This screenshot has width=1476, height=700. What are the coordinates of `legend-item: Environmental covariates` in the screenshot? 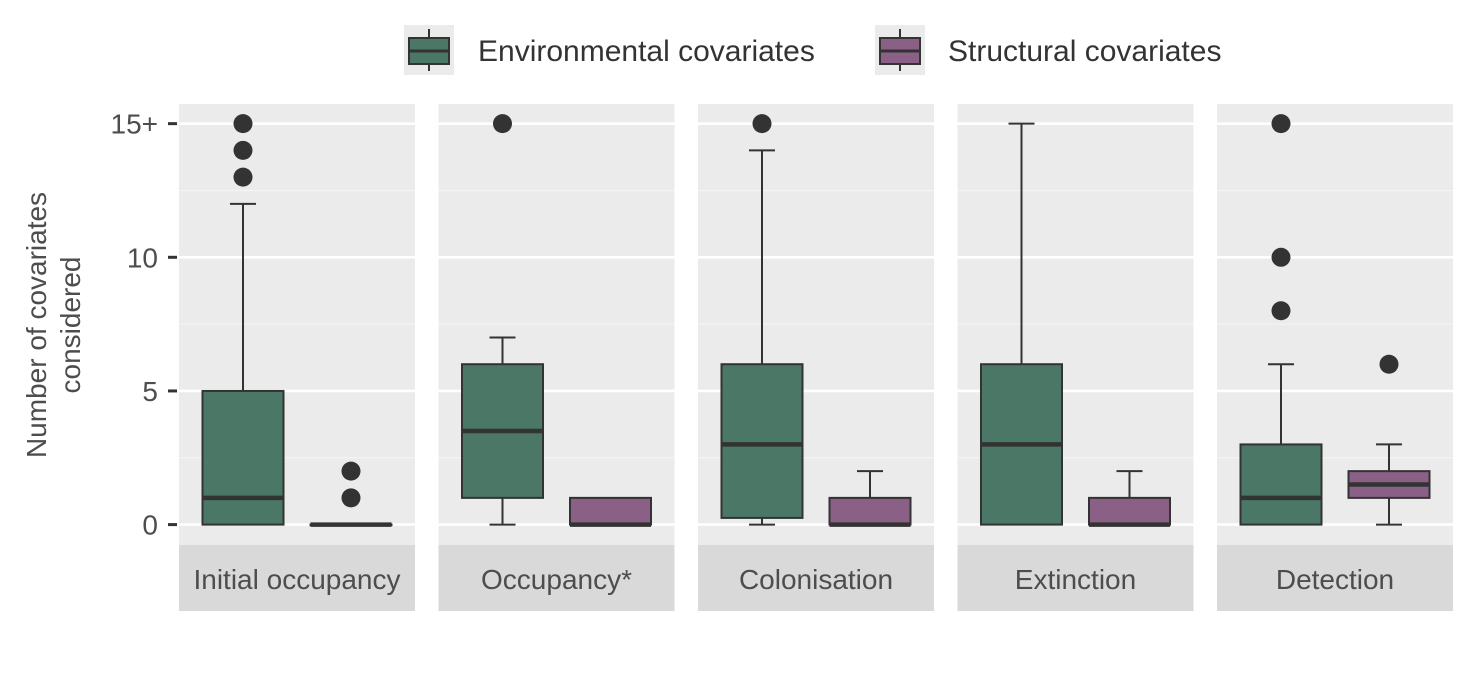 It's located at (609, 50).